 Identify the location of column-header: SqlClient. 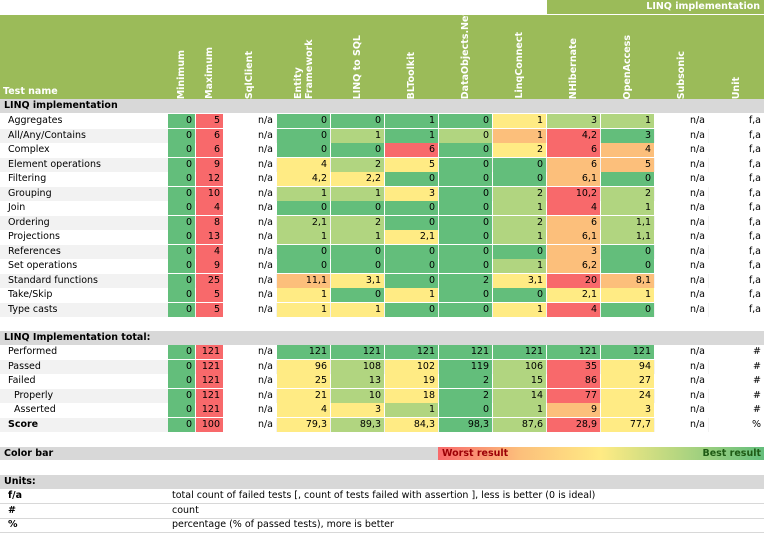
(249, 57).